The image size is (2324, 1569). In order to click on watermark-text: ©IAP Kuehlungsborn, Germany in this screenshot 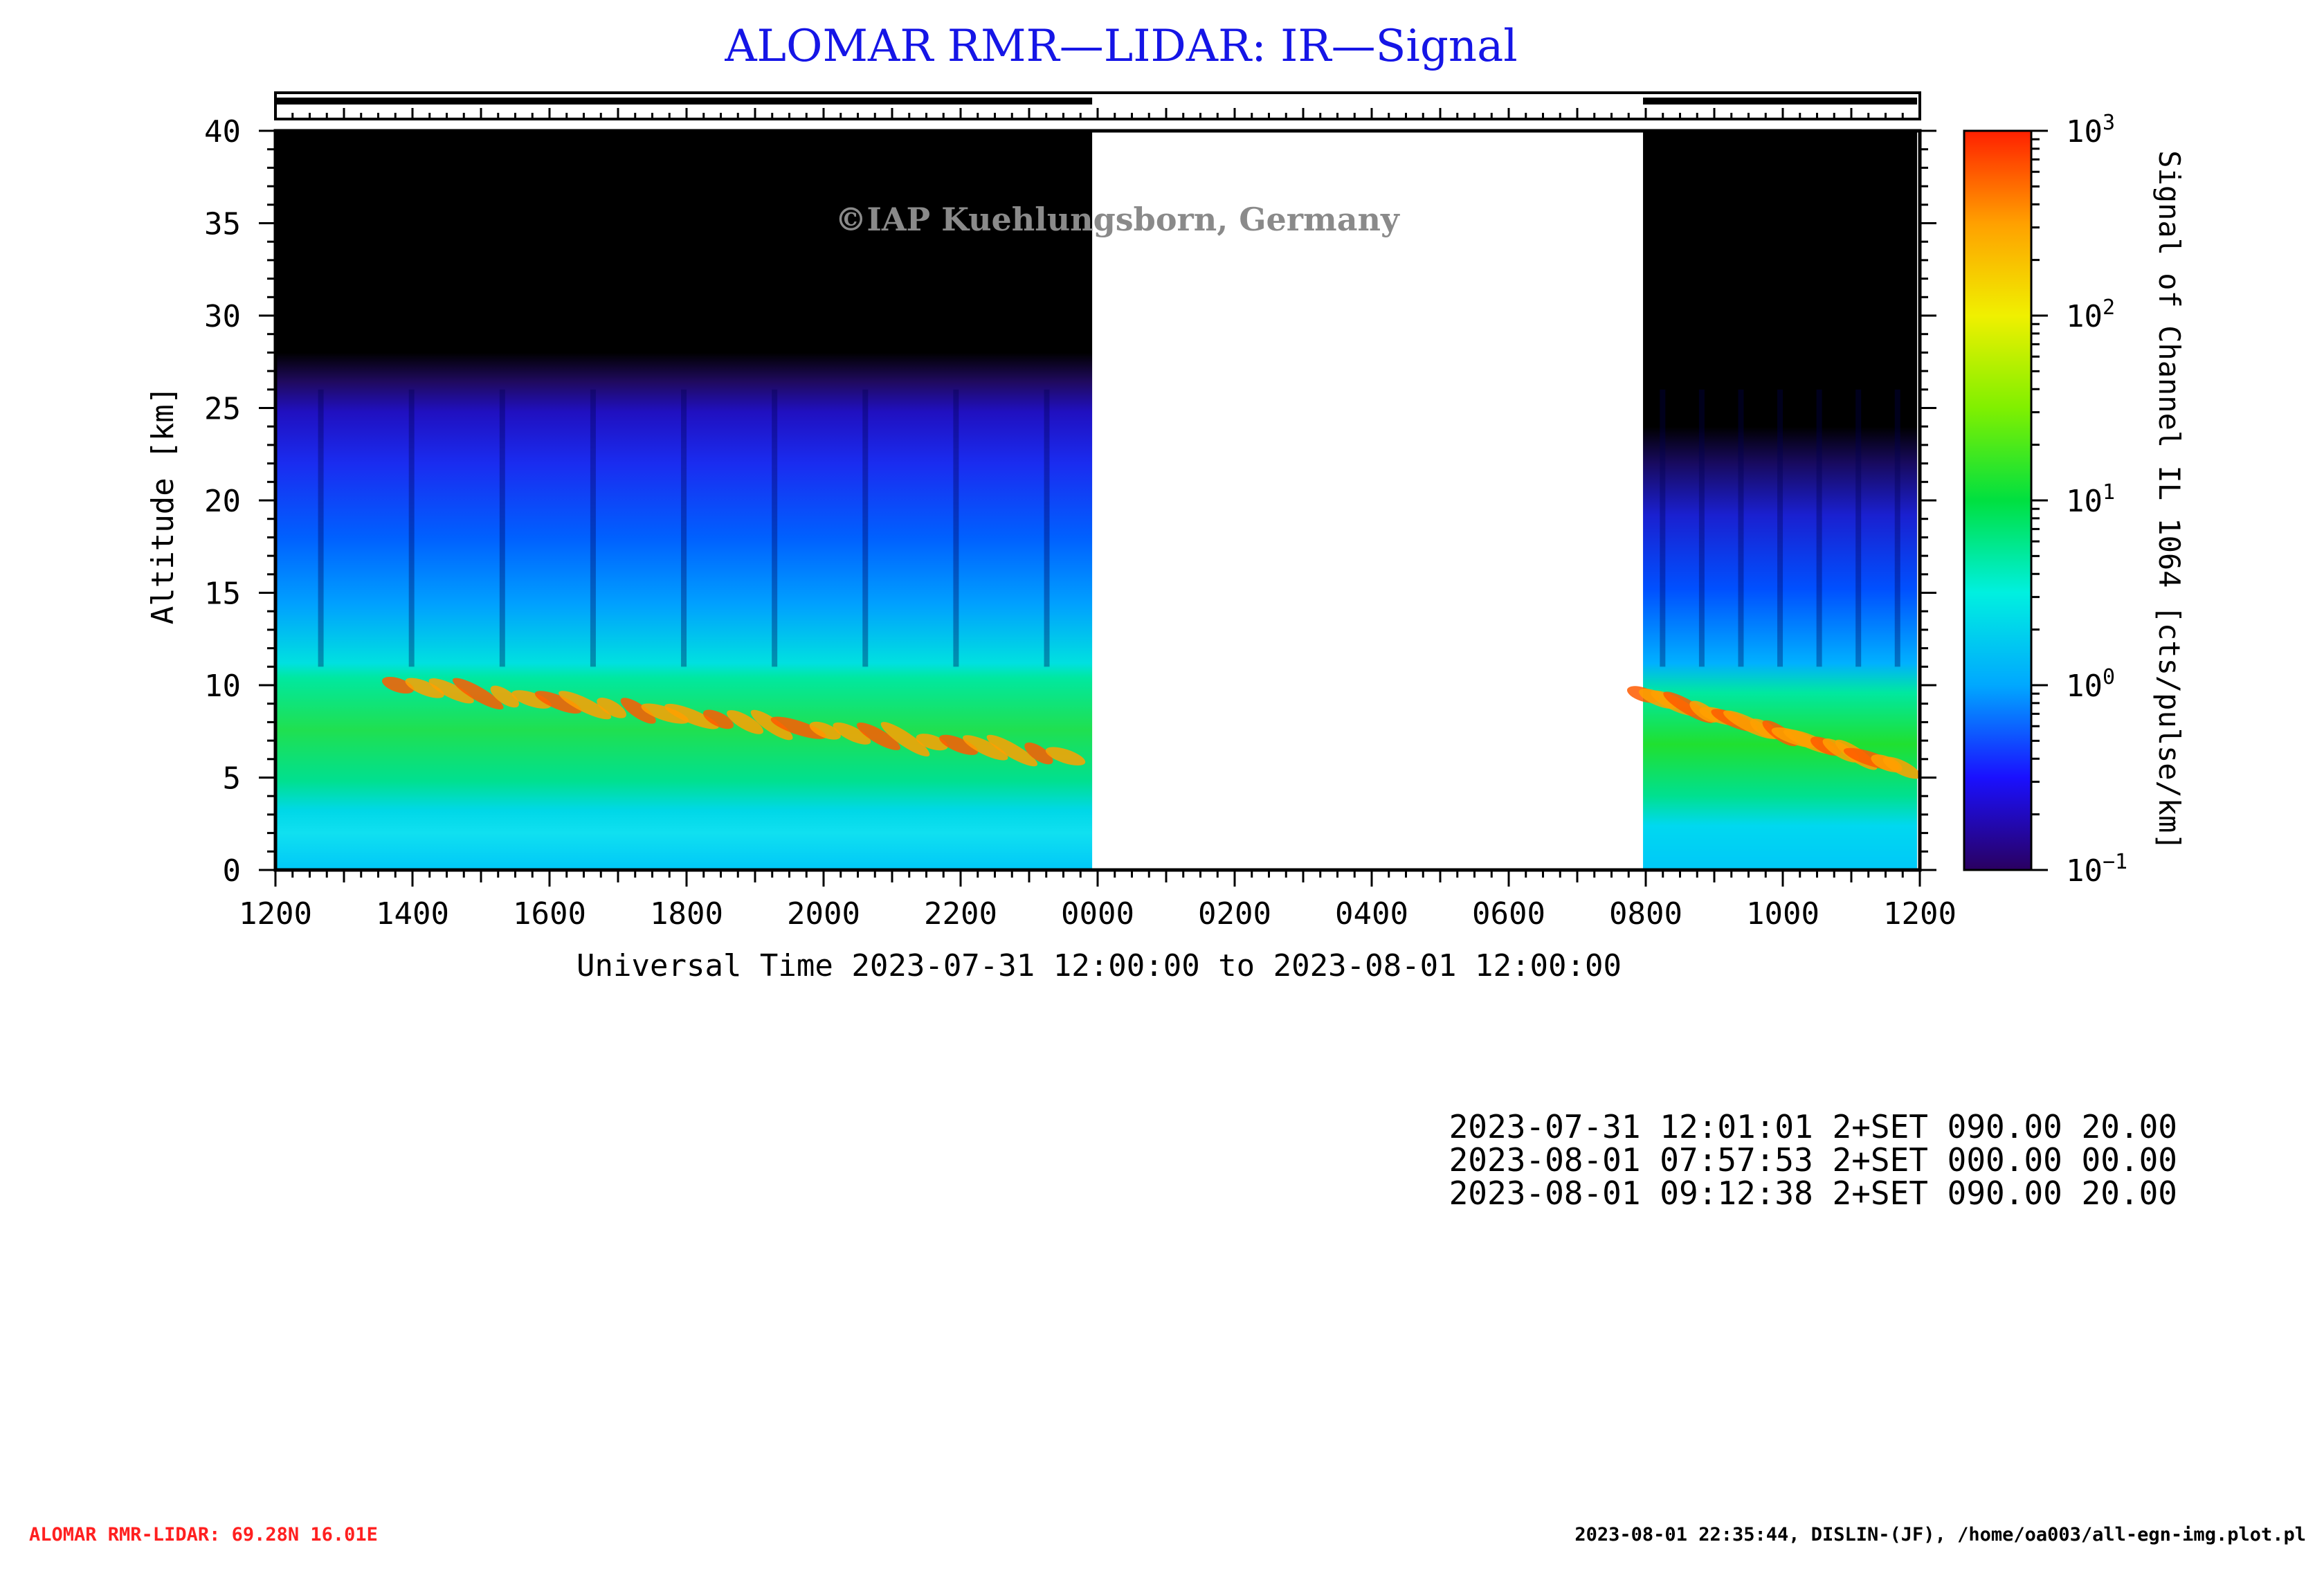, I will do `click(1117, 219)`.